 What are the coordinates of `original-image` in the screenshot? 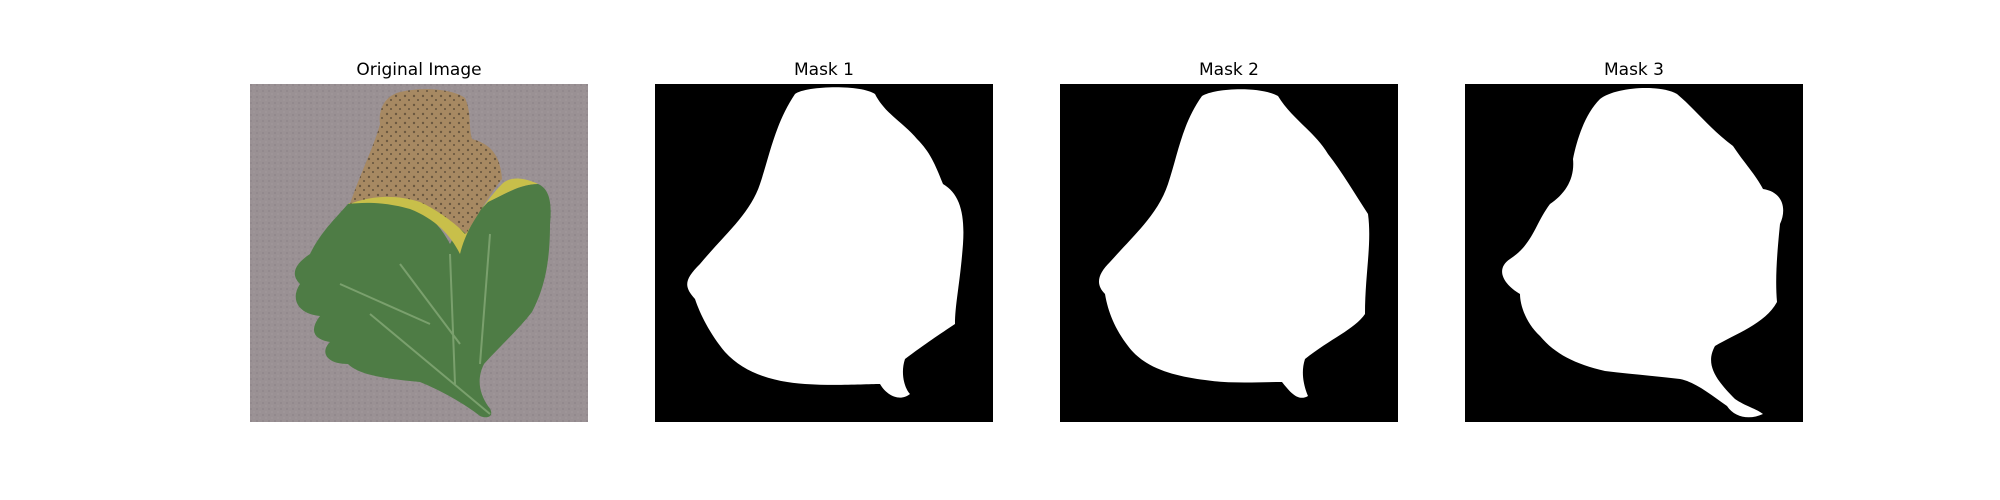 It's located at (419, 253).